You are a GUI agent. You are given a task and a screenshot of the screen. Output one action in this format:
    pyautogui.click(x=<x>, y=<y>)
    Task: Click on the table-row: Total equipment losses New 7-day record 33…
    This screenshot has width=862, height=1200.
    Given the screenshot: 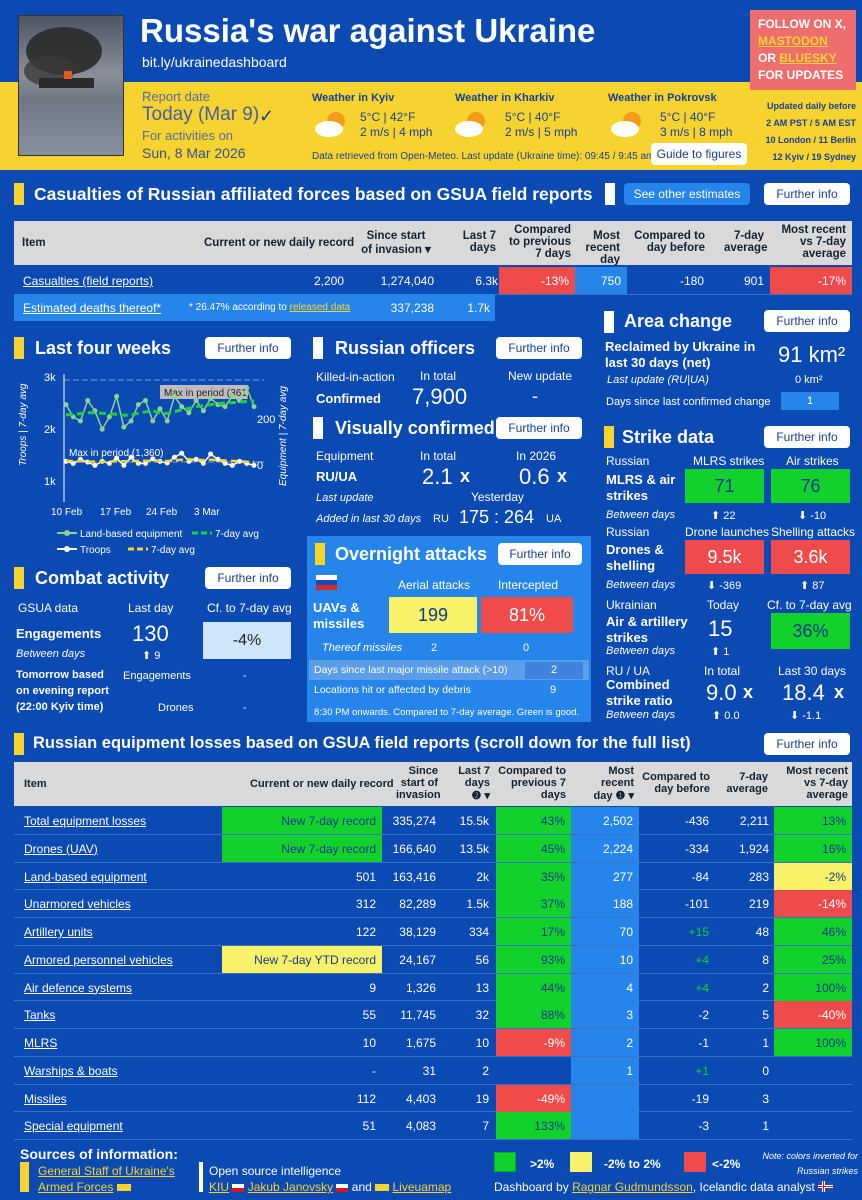 What is the action you would take?
    pyautogui.click(x=433, y=821)
    